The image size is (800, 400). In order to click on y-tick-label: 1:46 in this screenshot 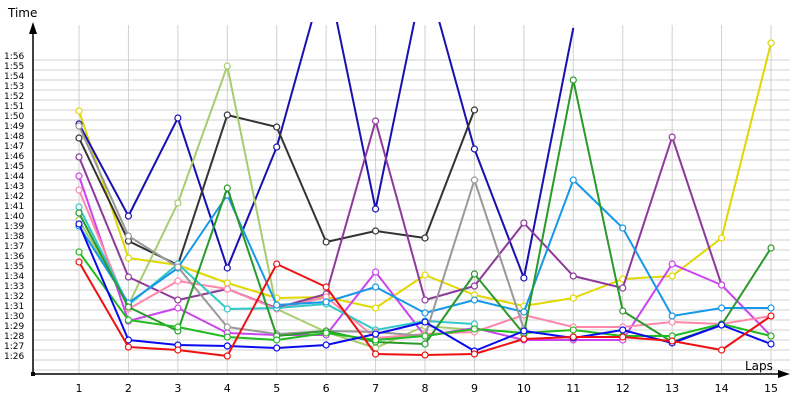, I will do `click(14, 157)`.